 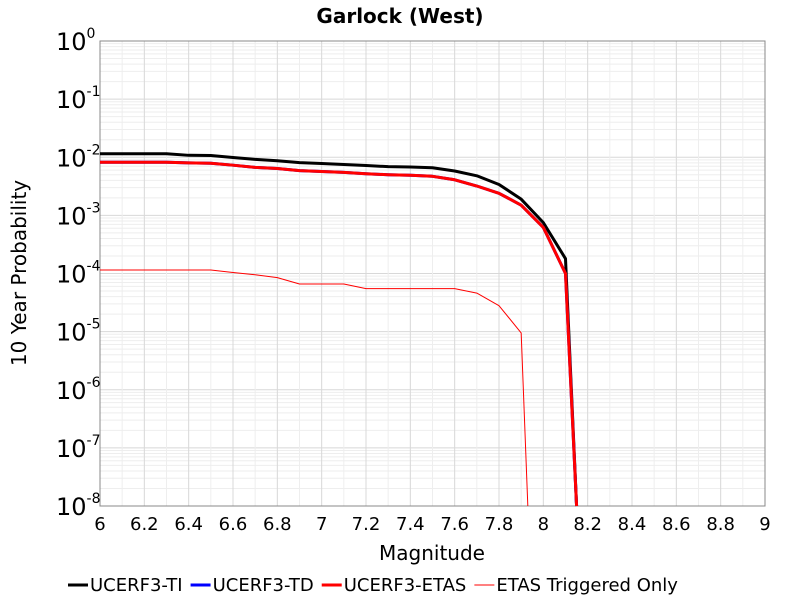 I want to click on x-tick-label: 8.8, so click(x=720, y=524).